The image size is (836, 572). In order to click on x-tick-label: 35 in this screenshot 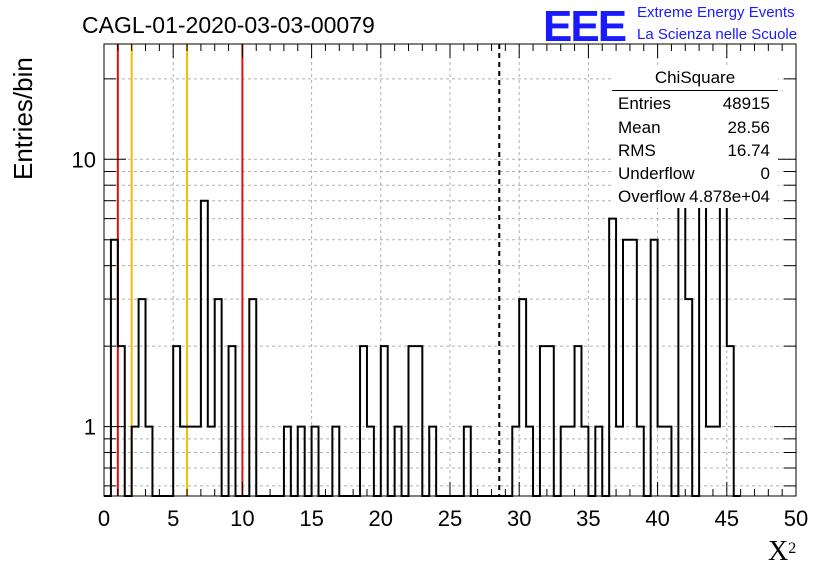, I will do `click(588, 518)`.